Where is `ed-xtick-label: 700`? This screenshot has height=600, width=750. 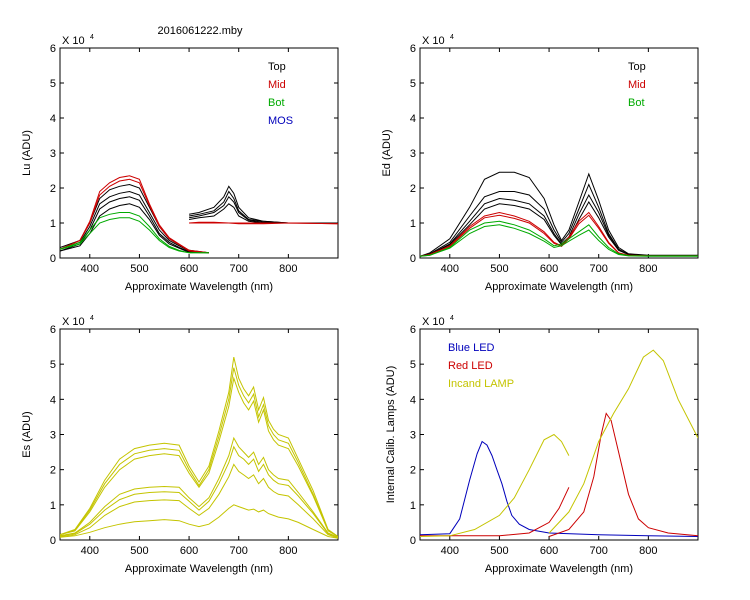 ed-xtick-label: 700 is located at coordinates (599, 269).